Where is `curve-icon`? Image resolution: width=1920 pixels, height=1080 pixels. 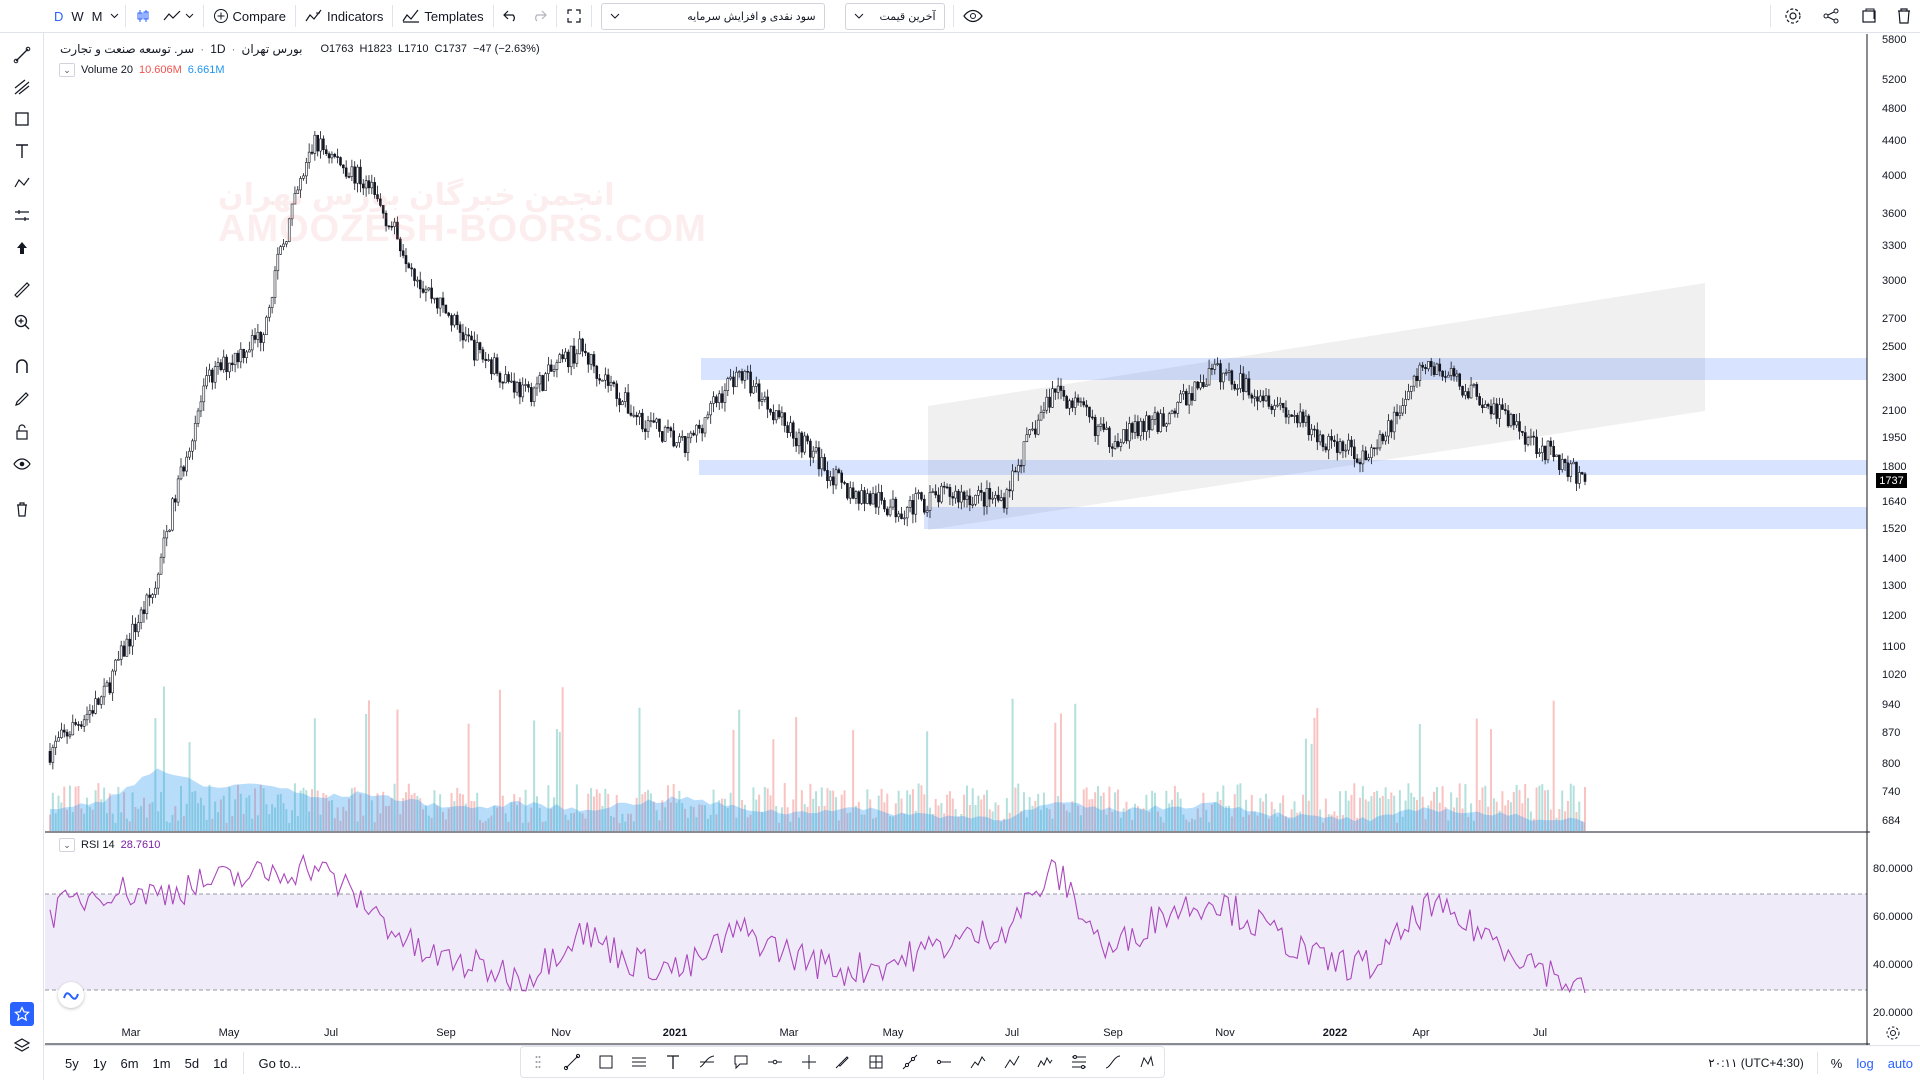 curve-icon is located at coordinates (1113, 1062).